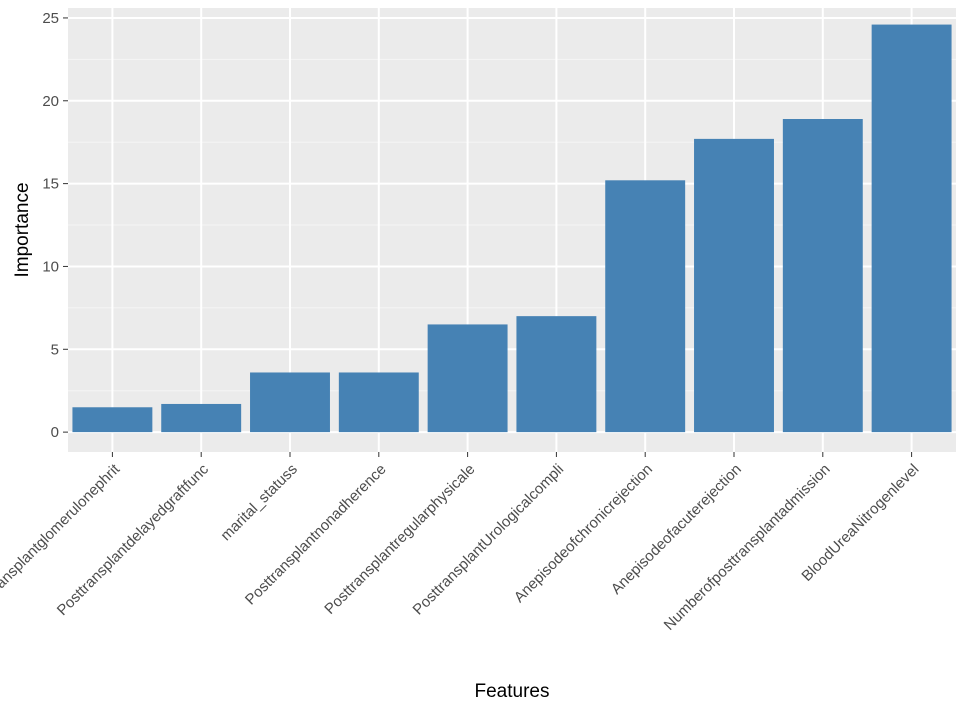 The width and height of the screenshot is (969, 710). Describe the element at coordinates (50, 18) in the screenshot. I see `y-tick-label: 25` at that location.